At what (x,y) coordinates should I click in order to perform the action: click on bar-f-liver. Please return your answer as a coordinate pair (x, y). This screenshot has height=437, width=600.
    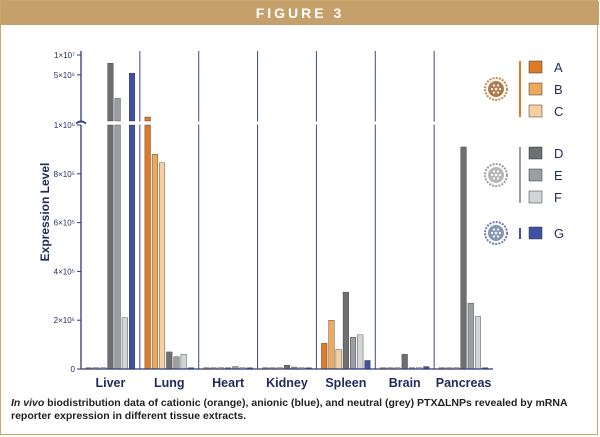
    Looking at the image, I should click on (124, 343).